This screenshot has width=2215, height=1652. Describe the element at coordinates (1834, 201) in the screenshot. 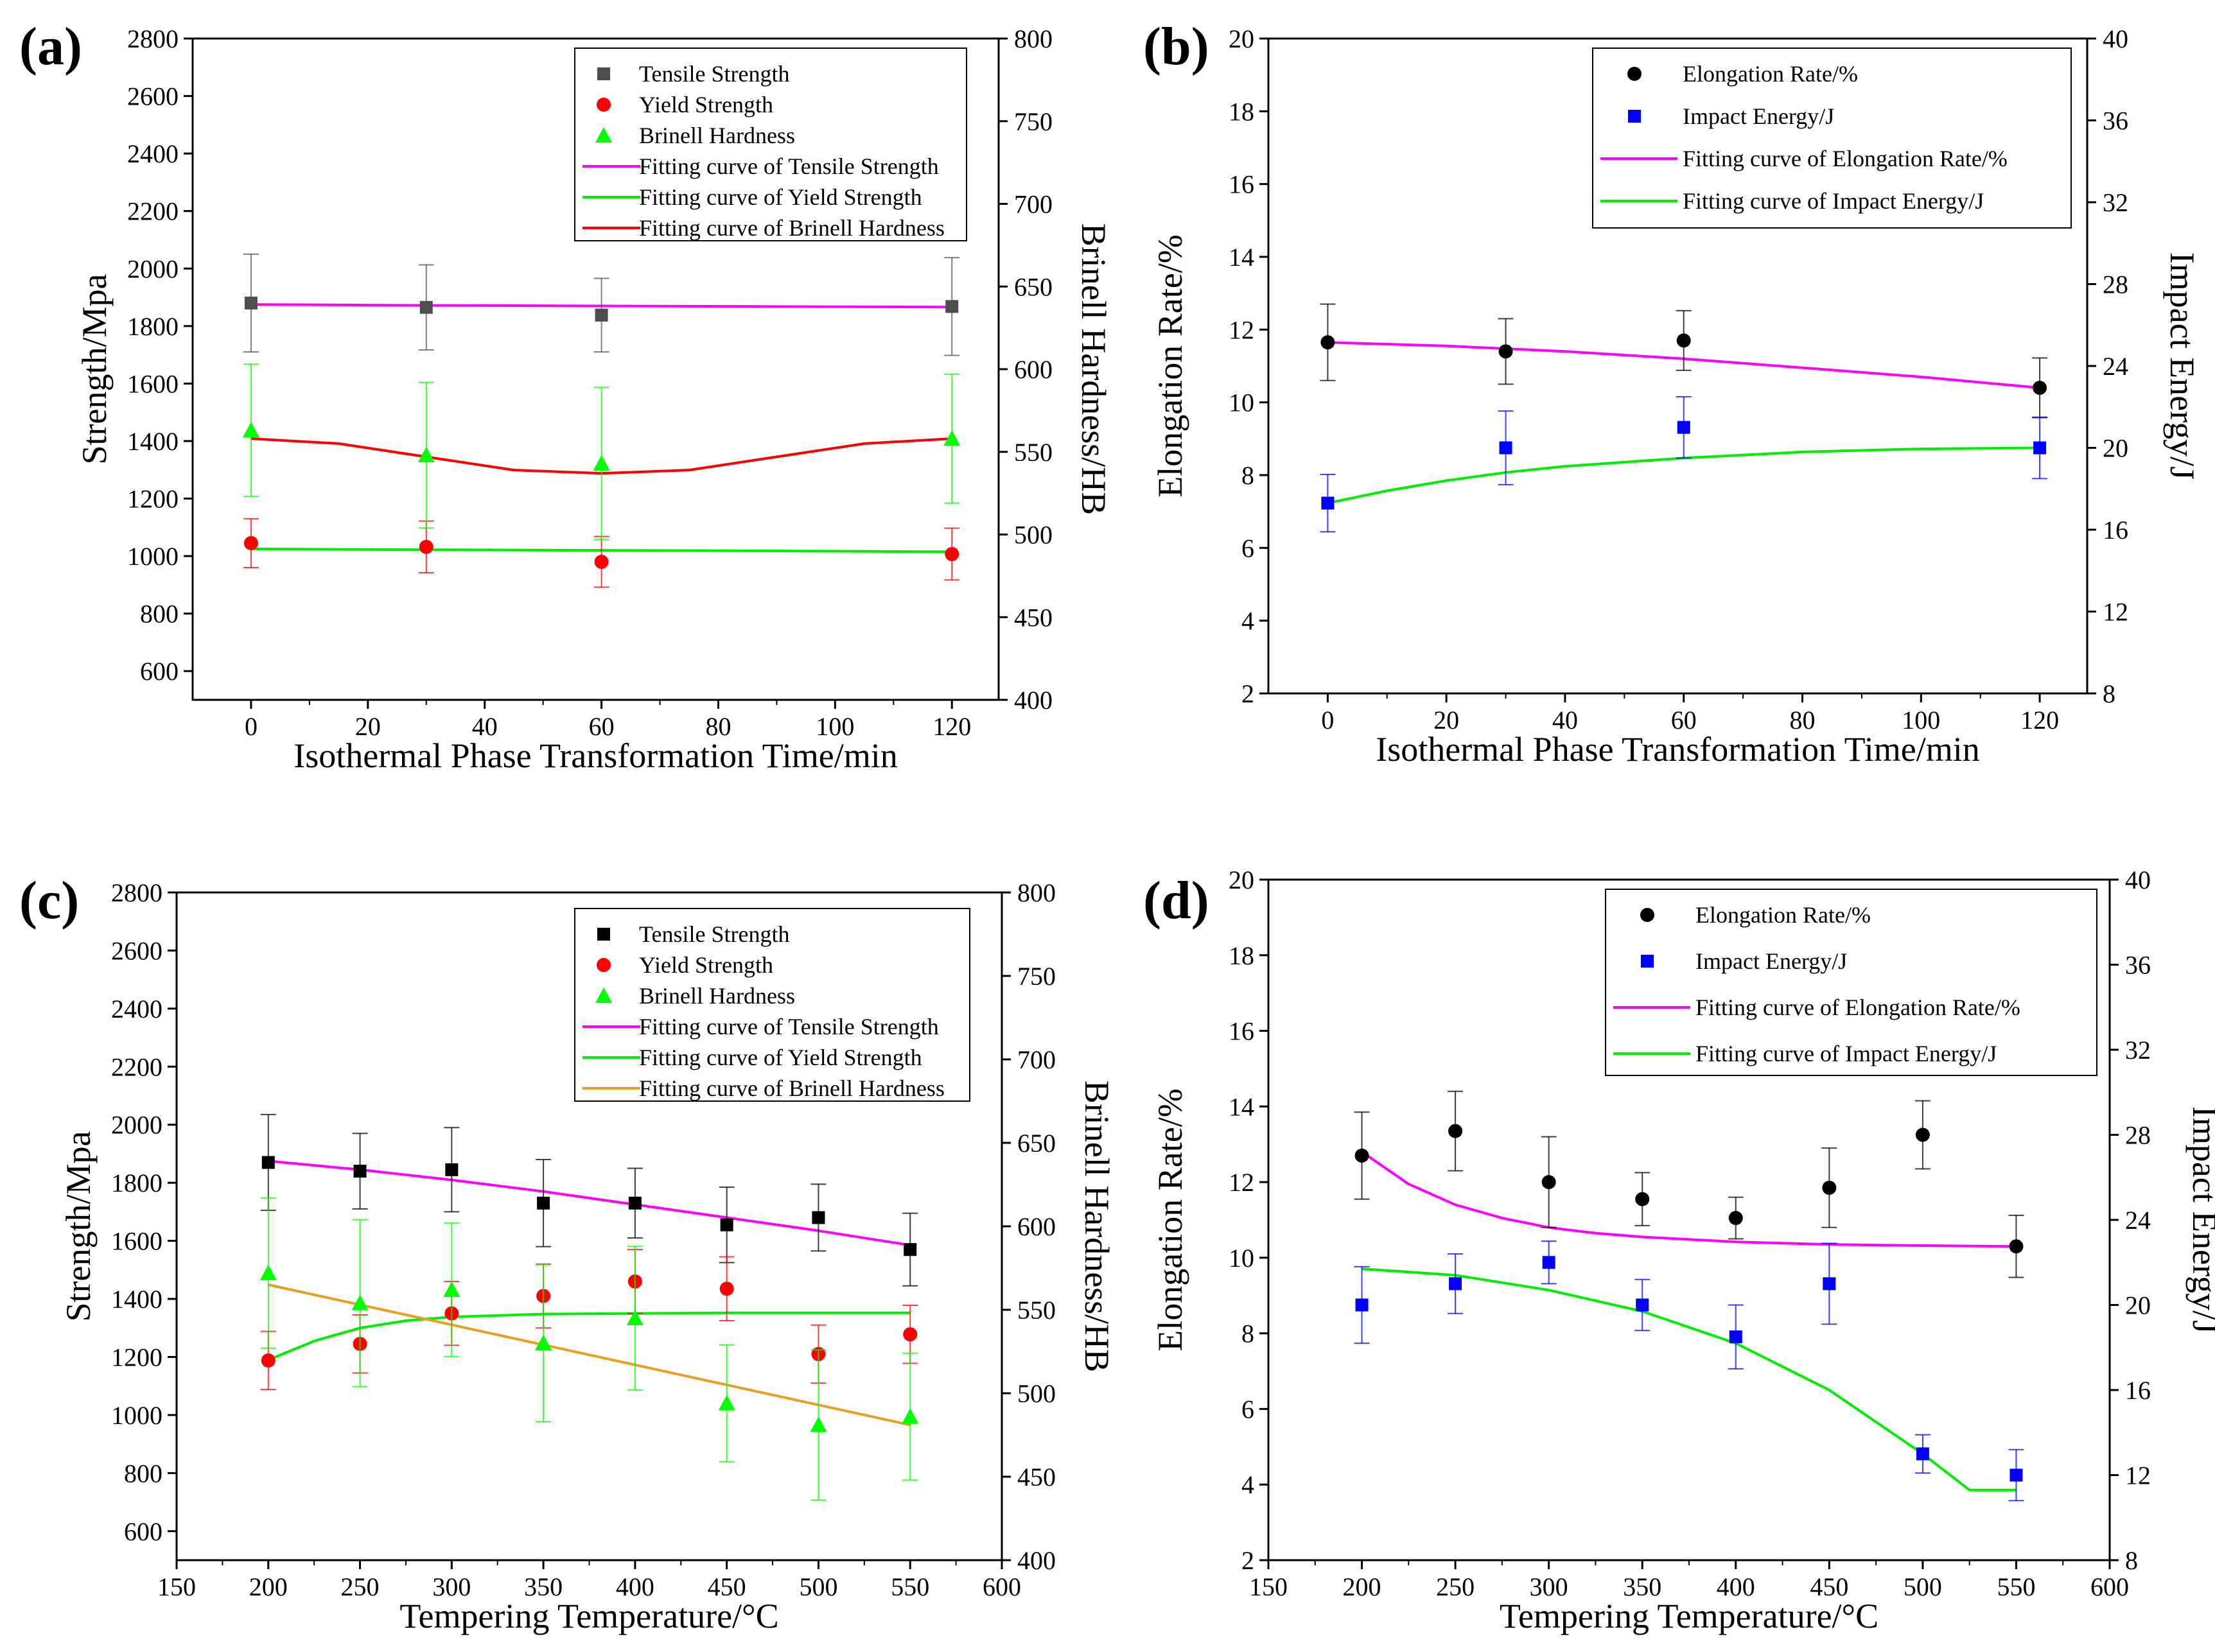

I see `legend-label: Fitting curve of Impact Energy/J` at that location.